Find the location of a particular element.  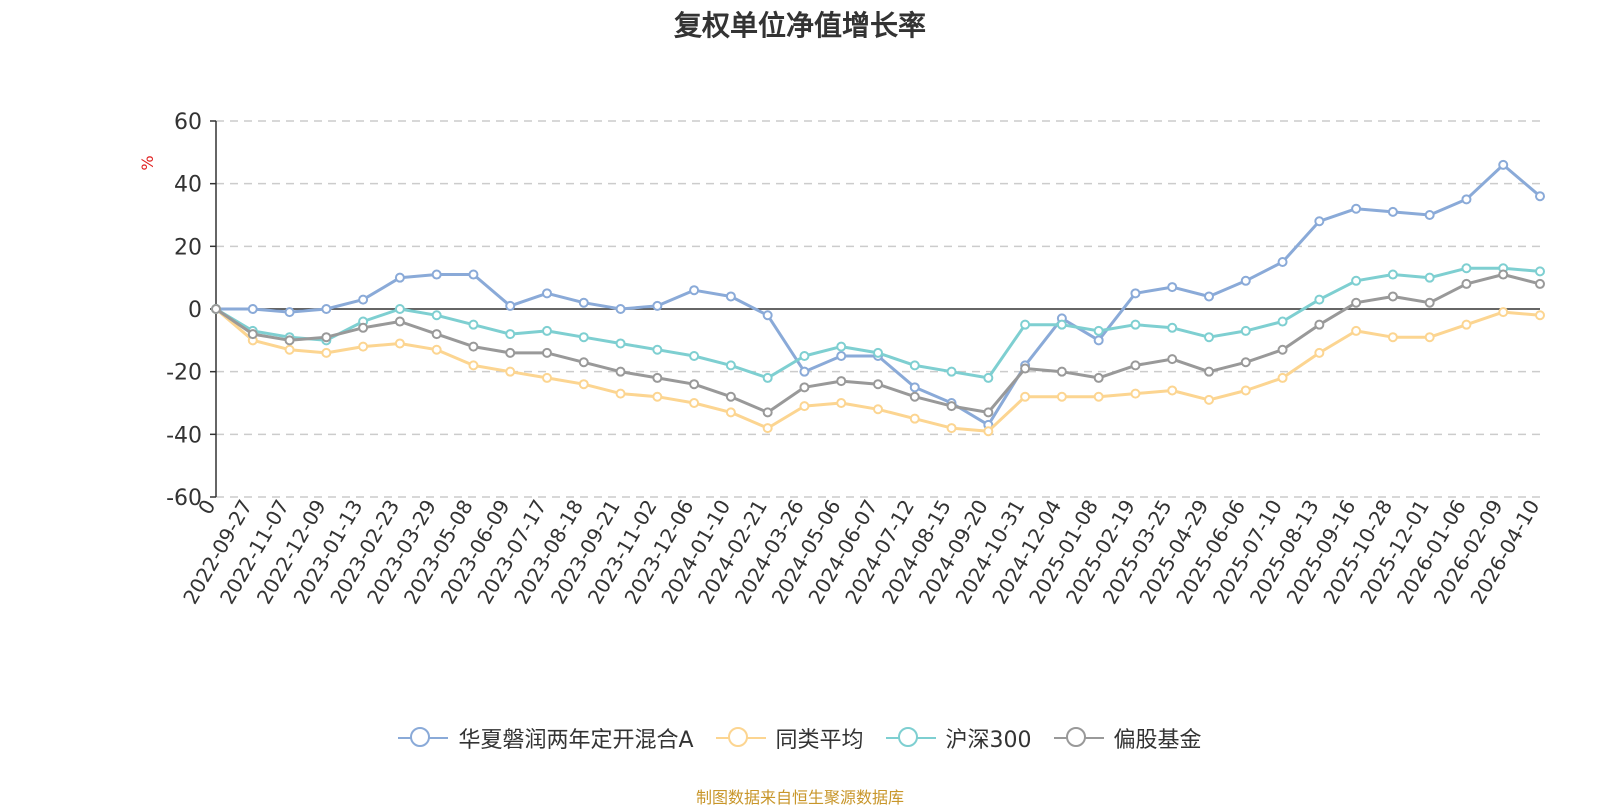

y-tick-label: -20 is located at coordinates (184, 373).